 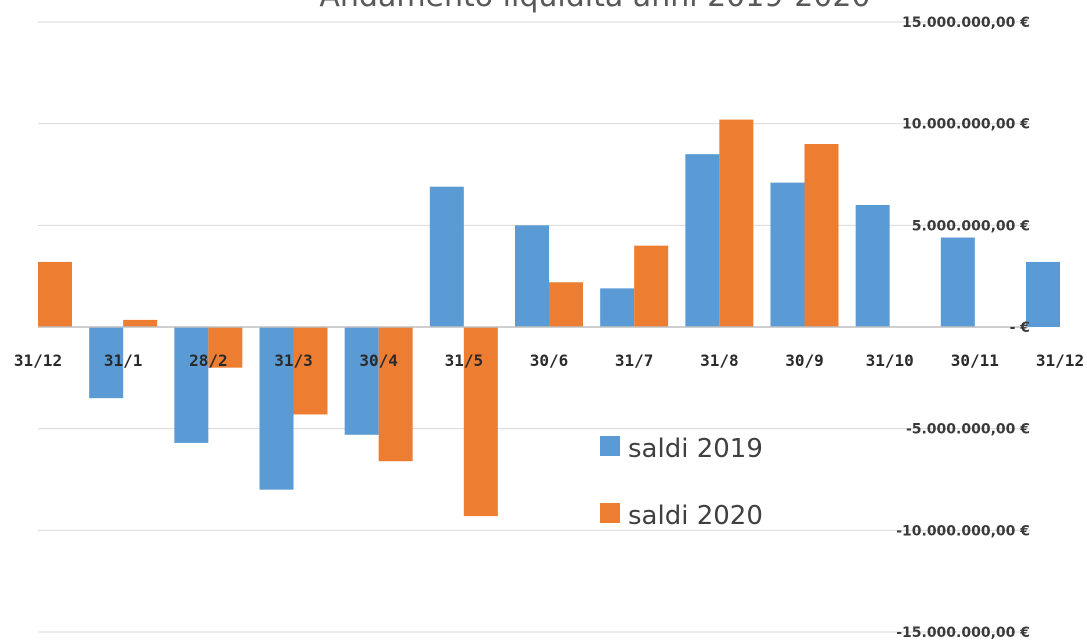 What do you see at coordinates (464, 360) in the screenshot?
I see `x-tick-label: 31/5` at bounding box center [464, 360].